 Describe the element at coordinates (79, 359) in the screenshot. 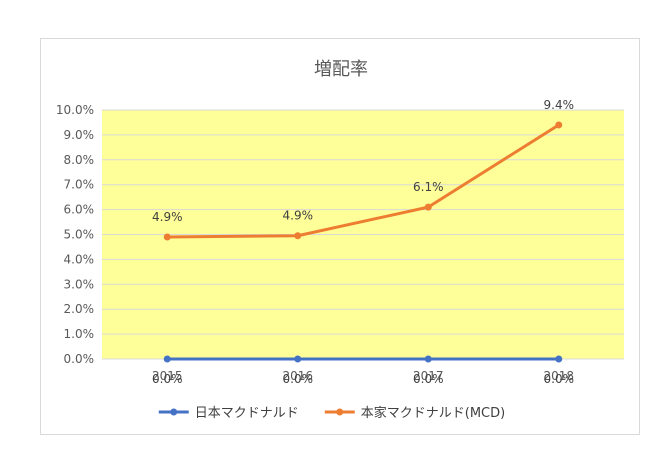

I see `y-tick-label: 0.0%` at that location.